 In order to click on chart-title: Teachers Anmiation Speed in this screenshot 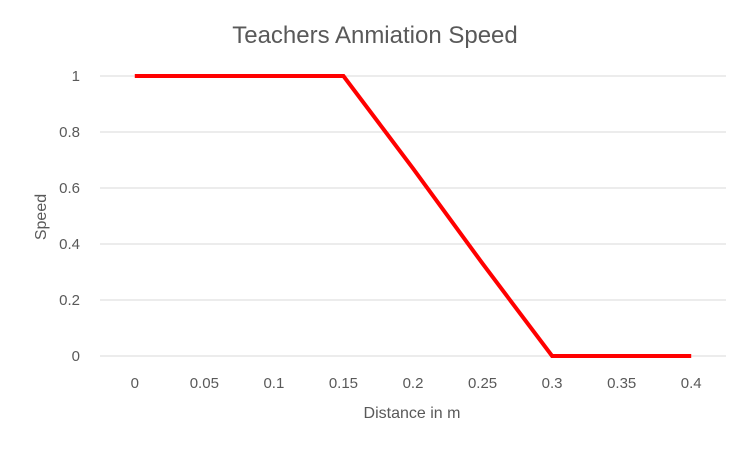, I will do `click(375, 35)`.